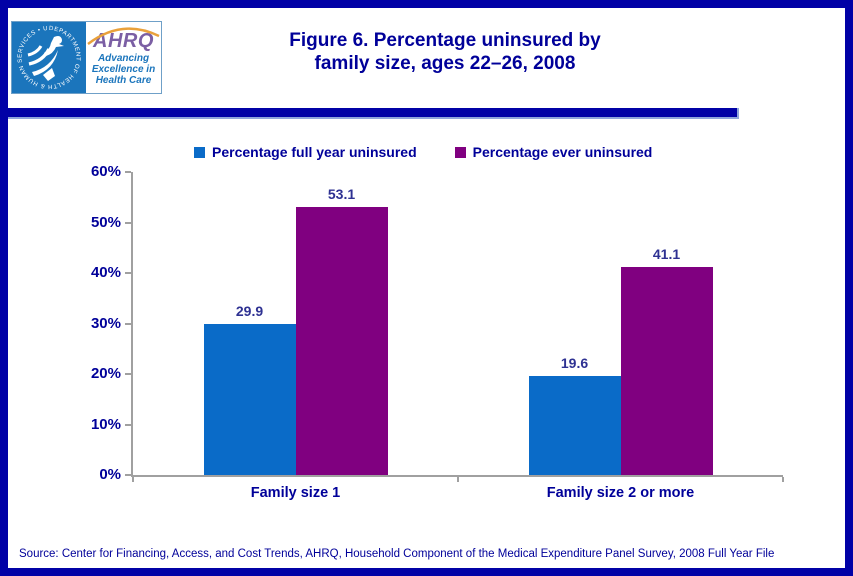  I want to click on y-axis-tick-label: 30%, so click(105, 323).